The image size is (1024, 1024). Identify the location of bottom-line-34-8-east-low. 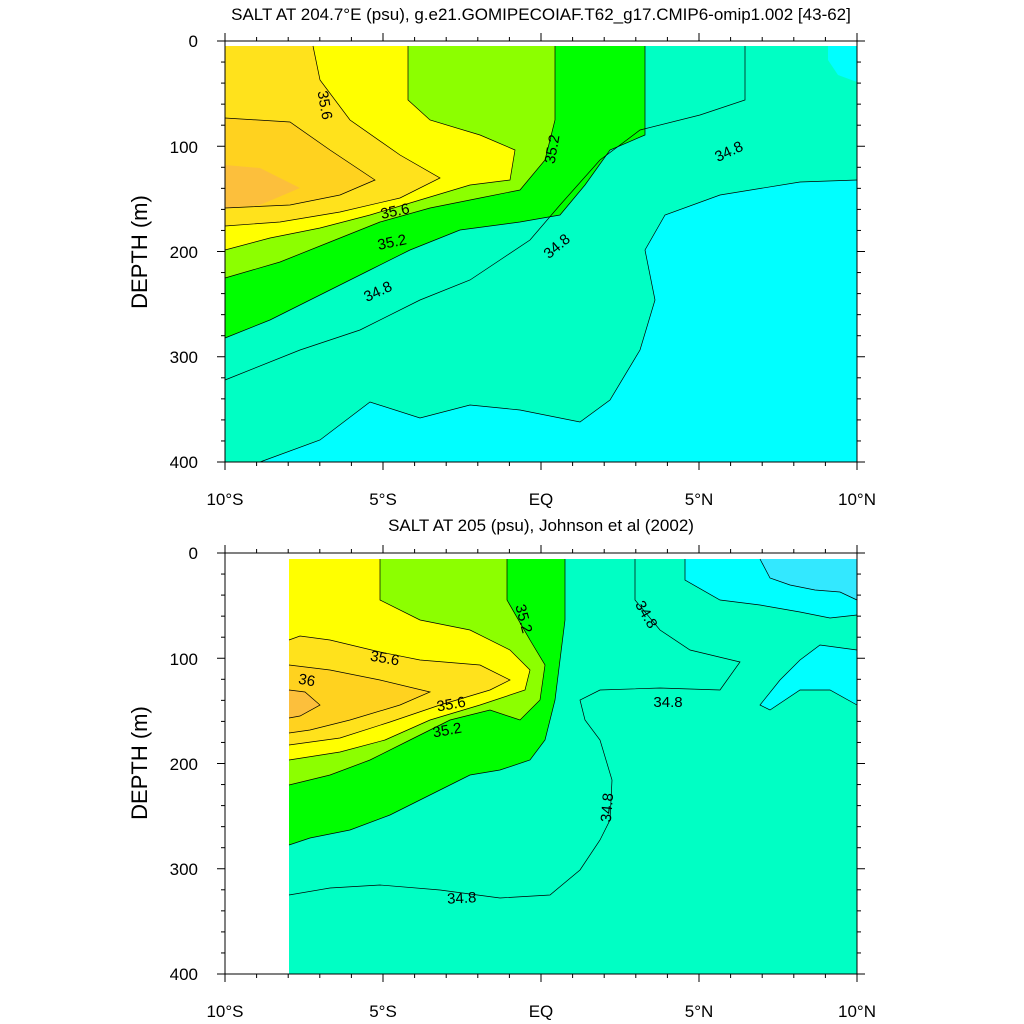
(808, 677).